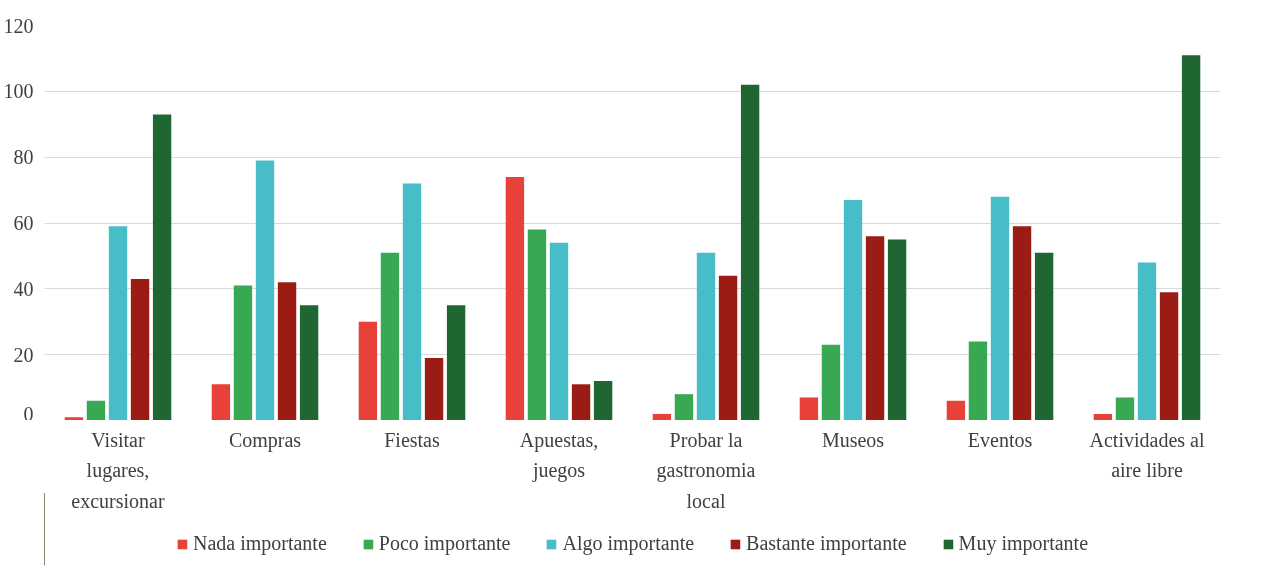  I want to click on y-tick-label: 120, so click(18, 25).